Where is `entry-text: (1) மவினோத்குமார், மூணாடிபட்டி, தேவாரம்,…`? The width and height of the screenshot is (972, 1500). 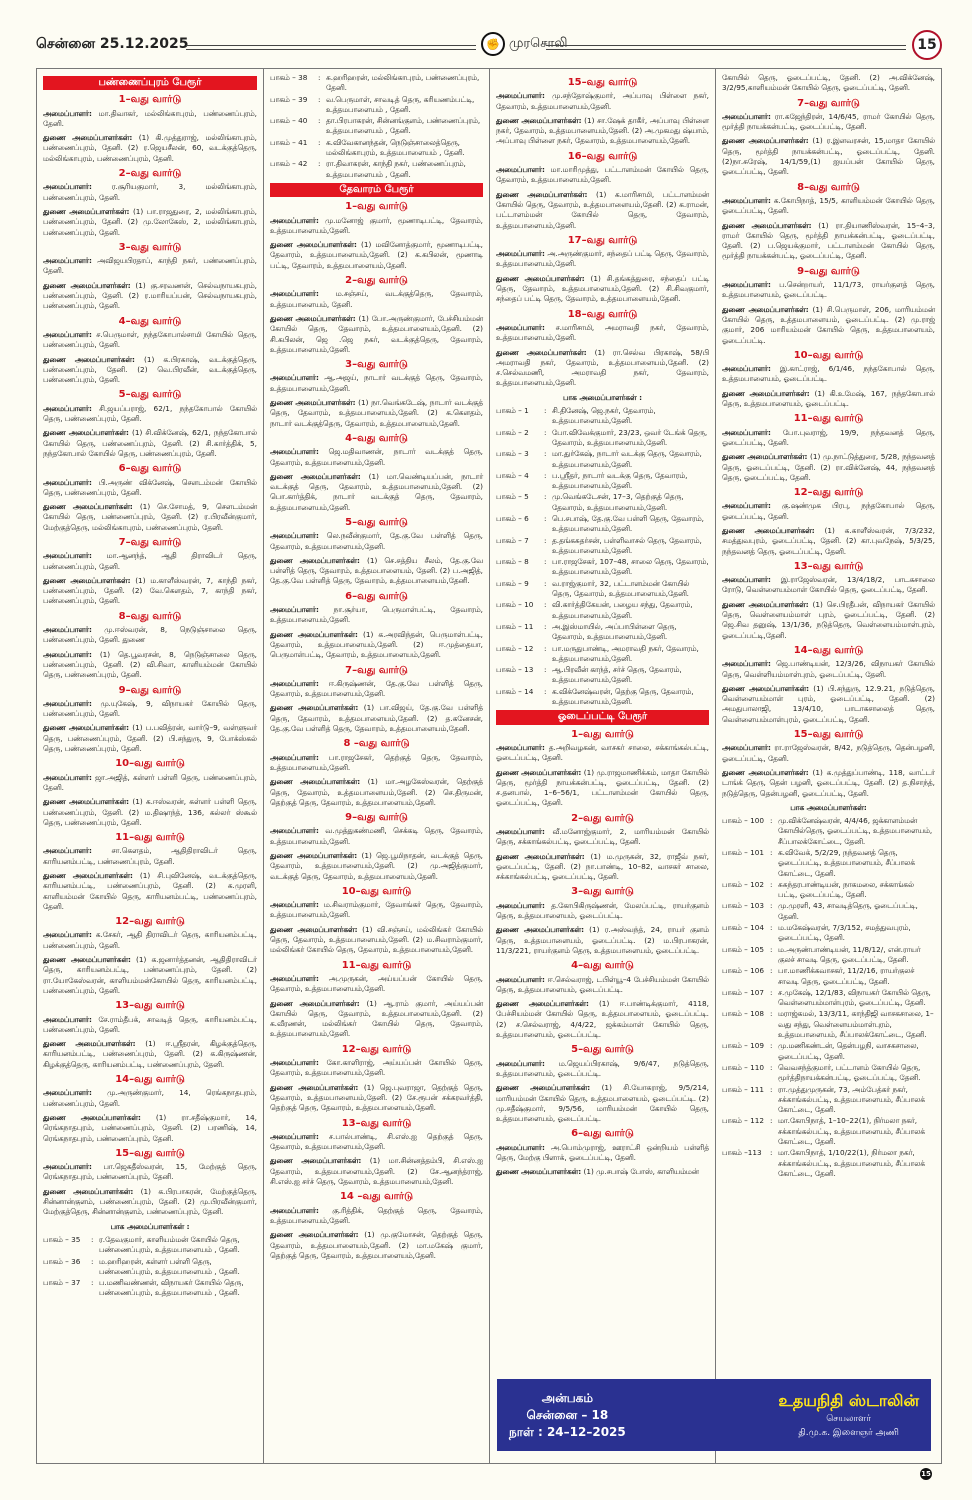
entry-text: (1) மவினோத்குமார், மூணாடிபட்டி, தேவாரம்,… is located at coordinates (376, 255).